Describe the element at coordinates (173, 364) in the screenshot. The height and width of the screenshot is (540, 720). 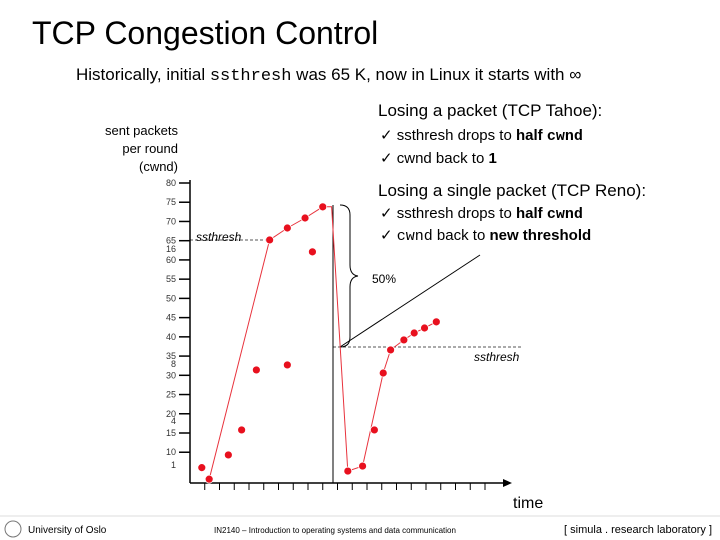
I see `inner-label: 8` at that location.